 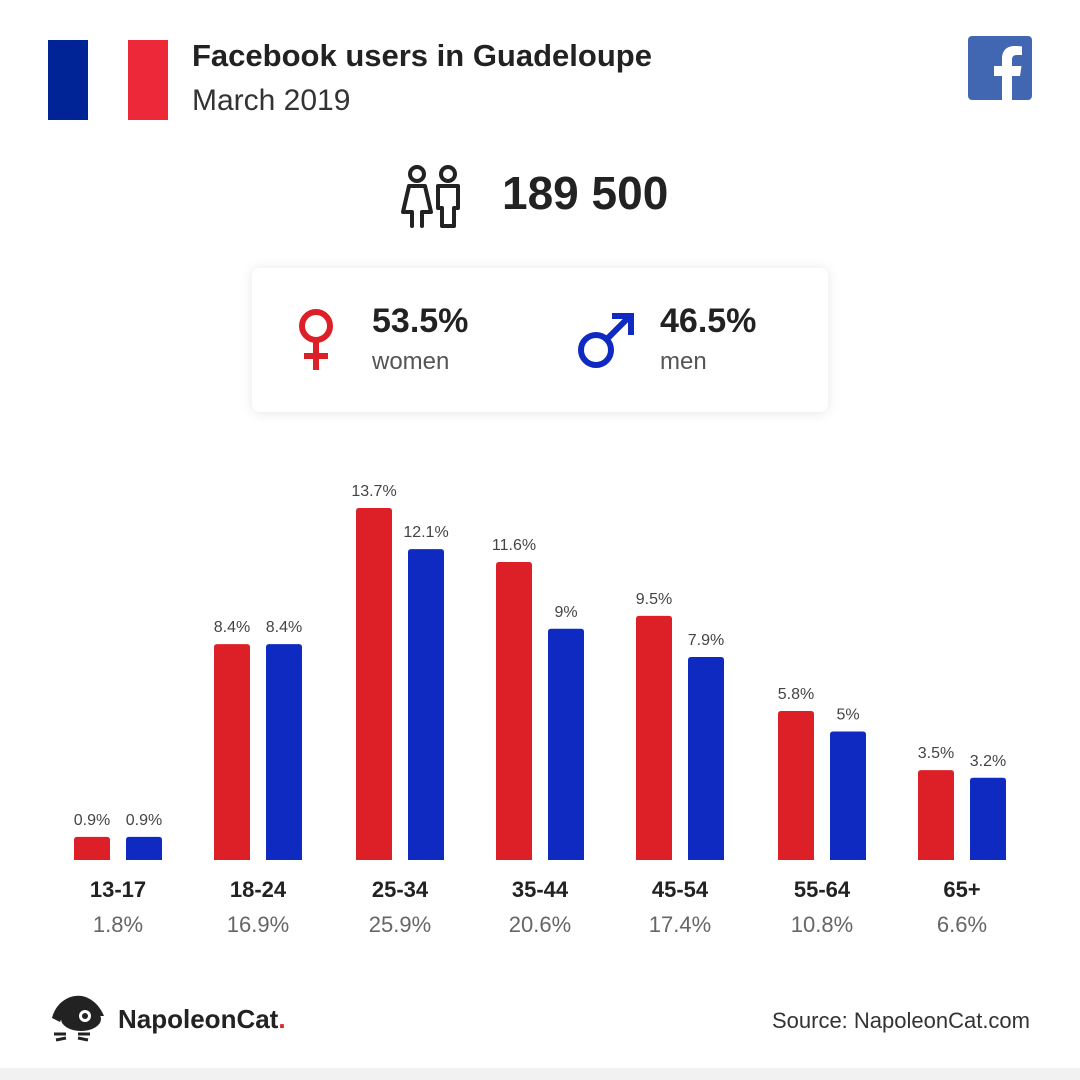 I want to click on female-icon, so click(x=324, y=340).